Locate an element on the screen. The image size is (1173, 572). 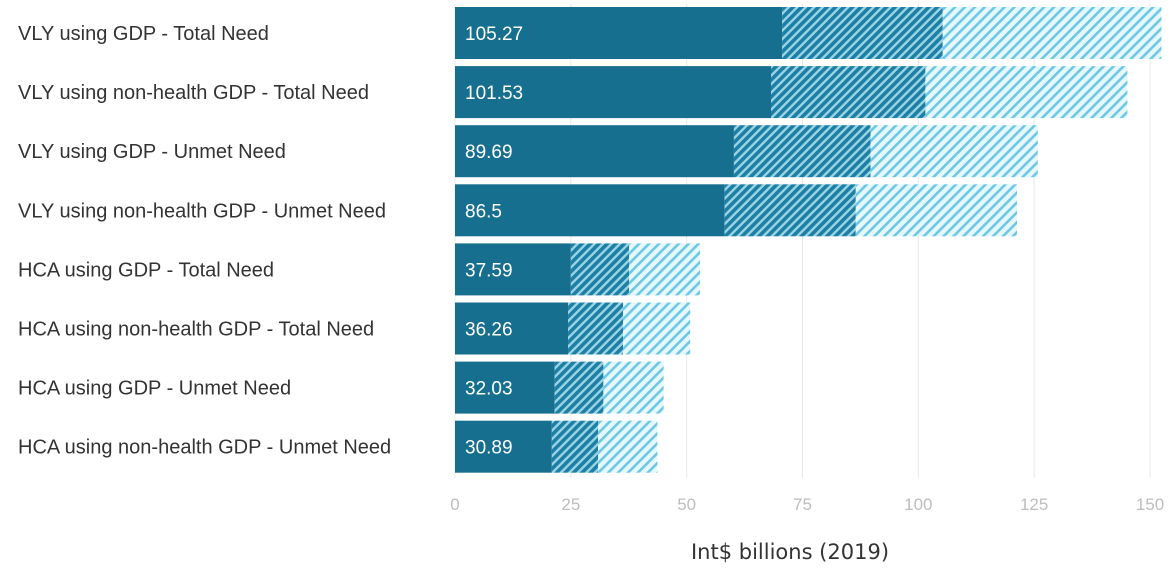
category-label: HCA using GDP - Unmet Need is located at coordinates (154, 389).